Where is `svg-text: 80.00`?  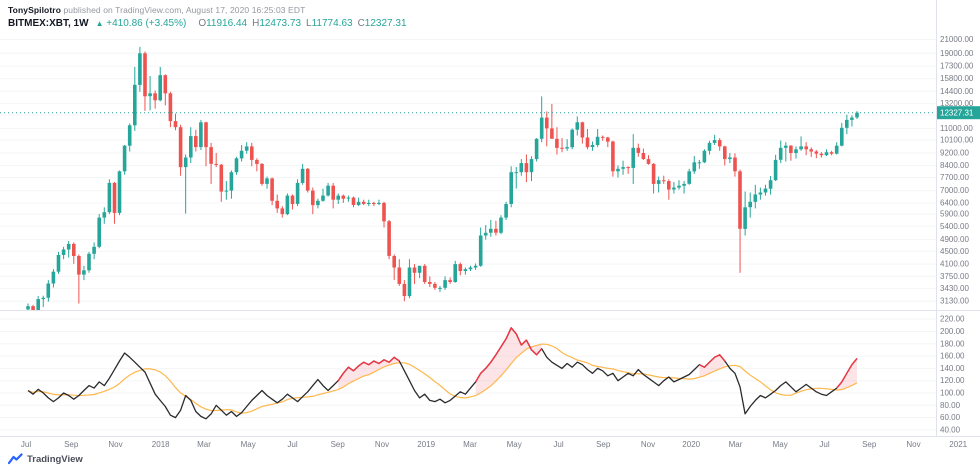
svg-text: 80.00 is located at coordinates (950, 405).